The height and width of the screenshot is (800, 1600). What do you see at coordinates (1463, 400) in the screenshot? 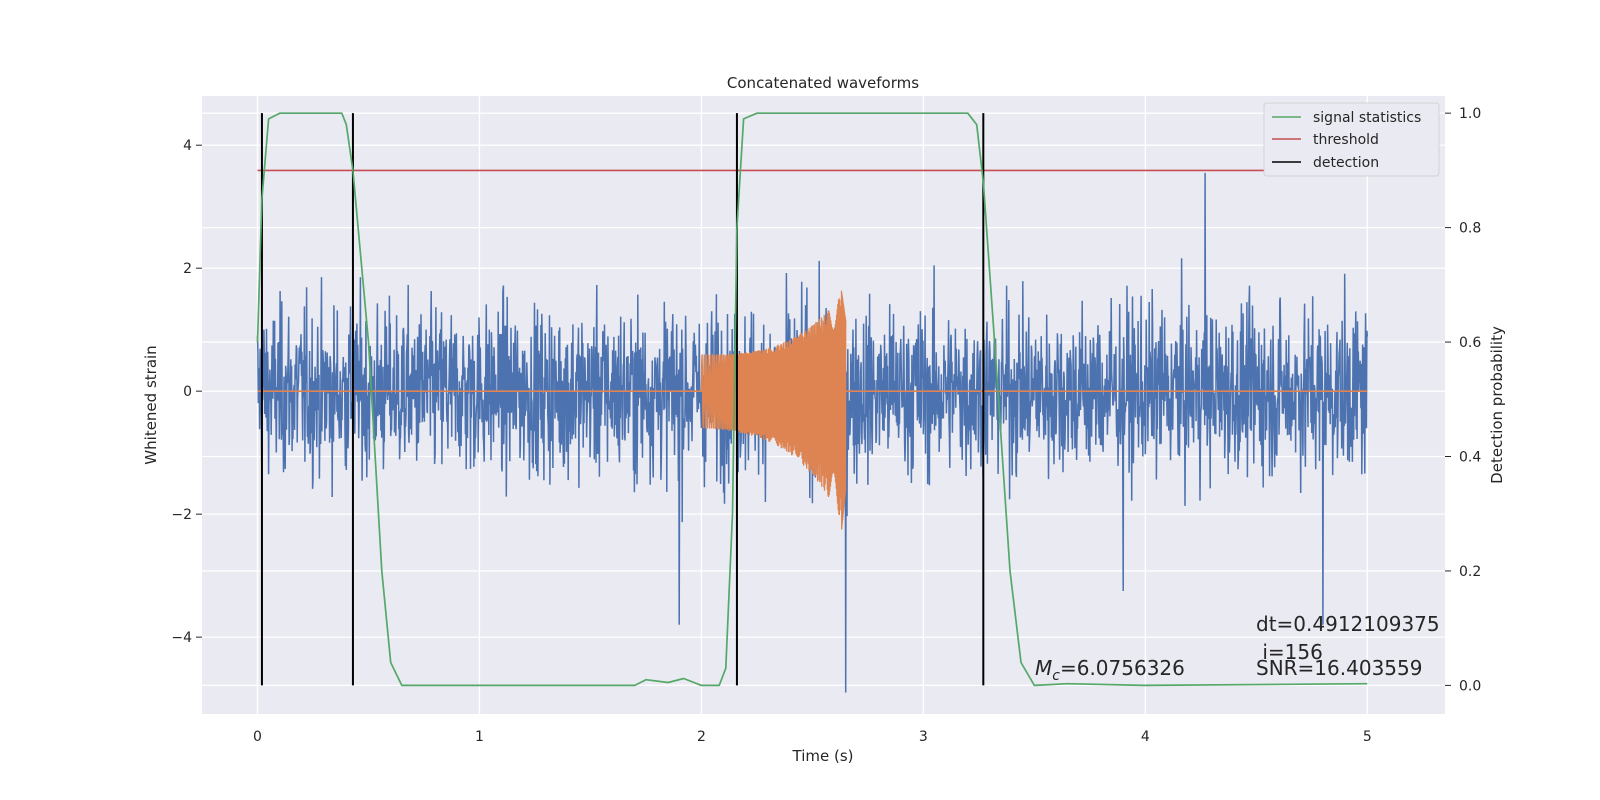
I see `y2-tick-labels: 0.0 0.2 0.4 0.6 0.8 1.0` at bounding box center [1463, 400].